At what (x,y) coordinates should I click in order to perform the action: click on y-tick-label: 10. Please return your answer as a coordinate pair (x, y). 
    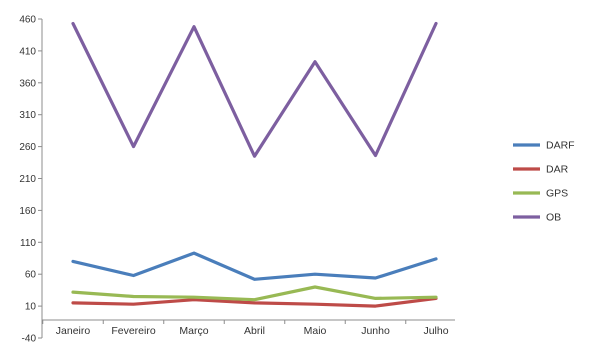
    Looking at the image, I should click on (31, 307).